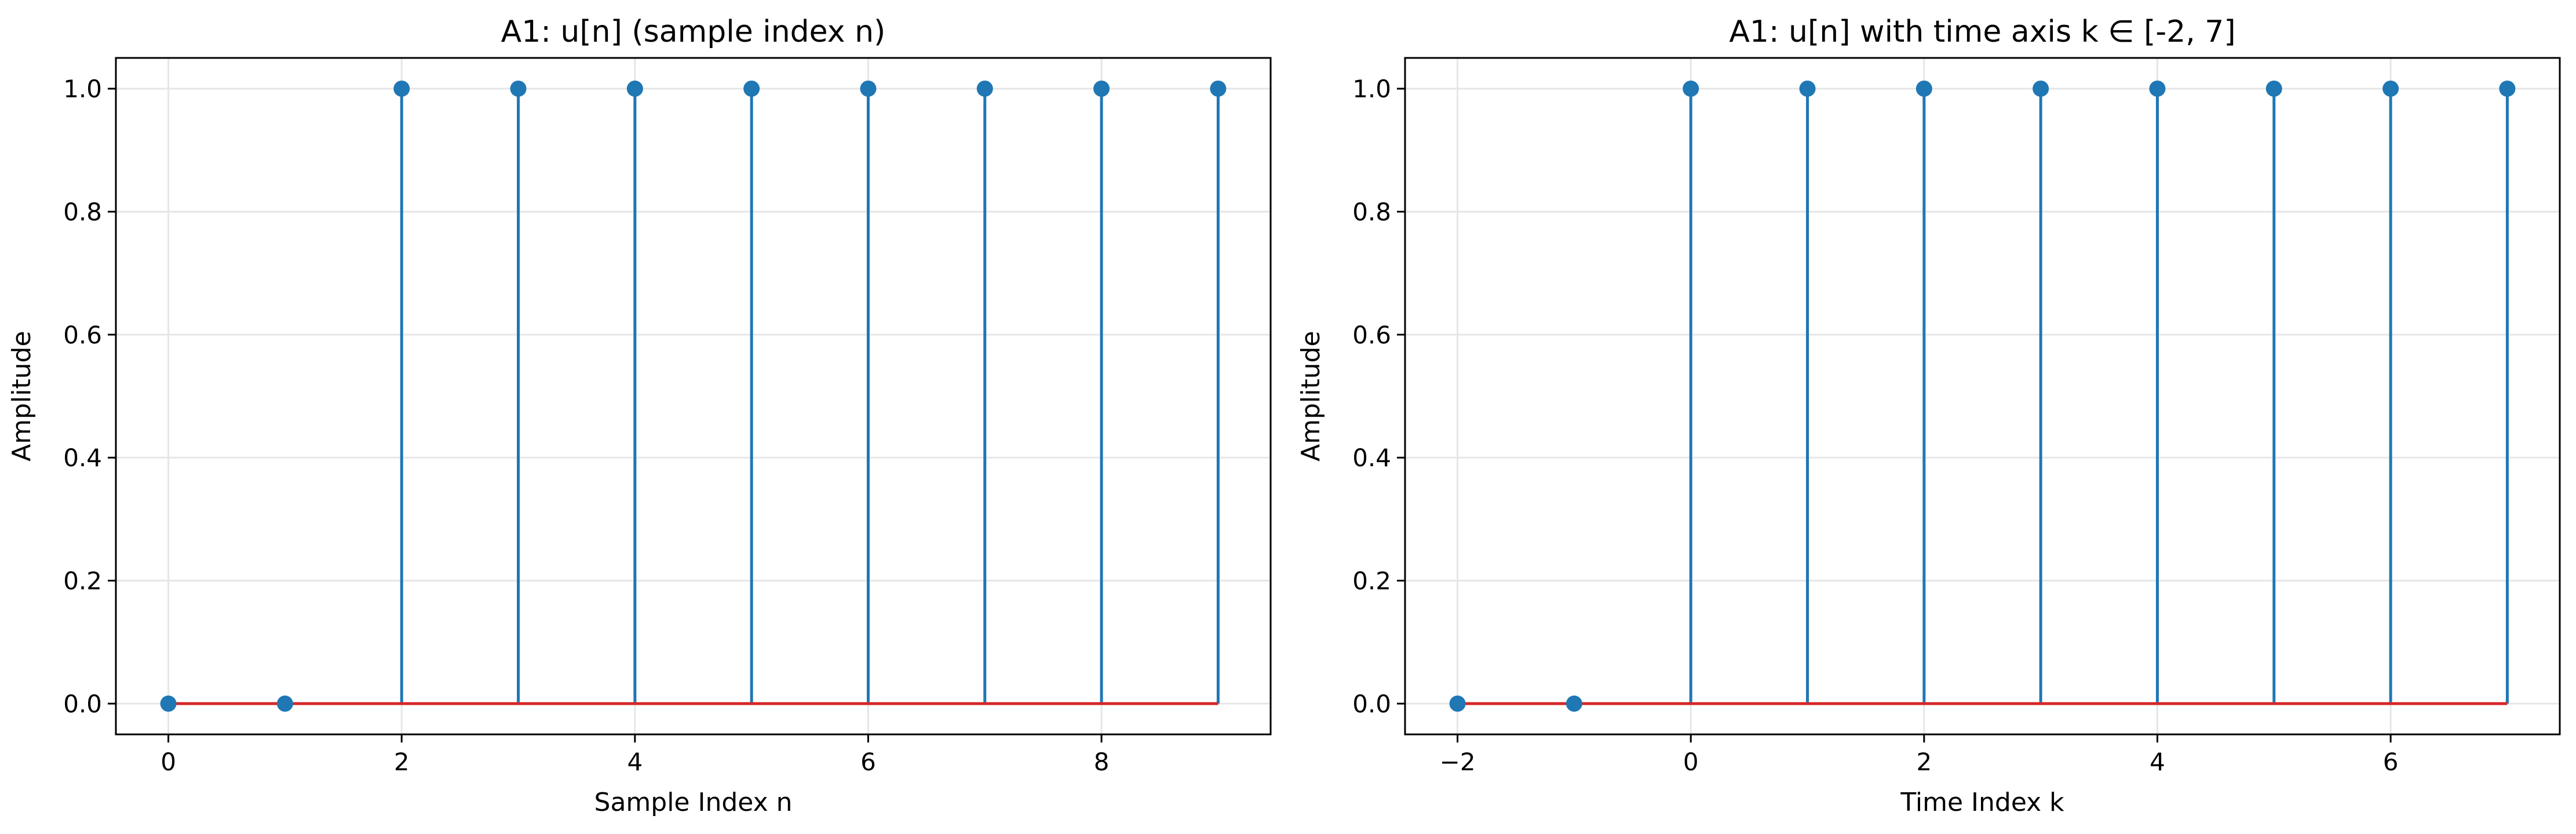  I want to click on x-tick-label: 8, so click(1102, 762).